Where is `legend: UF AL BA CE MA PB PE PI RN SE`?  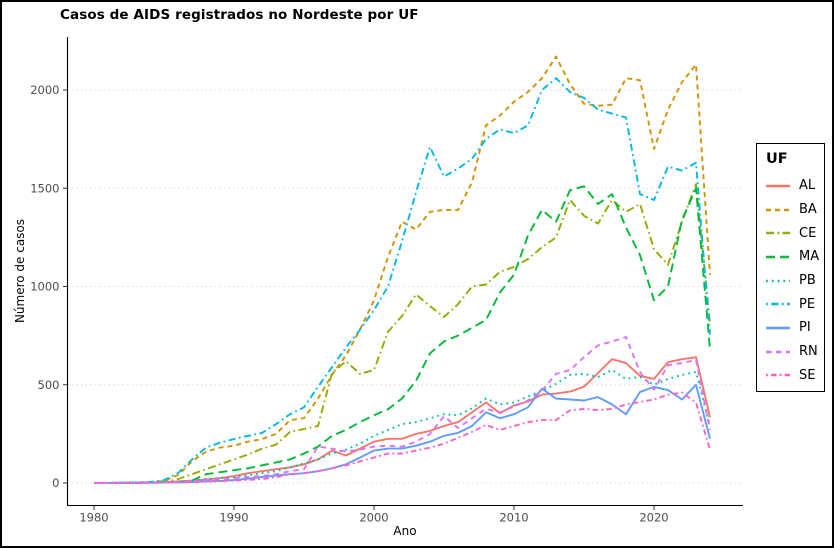 legend: UF AL BA CE MA PB PE PI RN SE is located at coordinates (790, 267).